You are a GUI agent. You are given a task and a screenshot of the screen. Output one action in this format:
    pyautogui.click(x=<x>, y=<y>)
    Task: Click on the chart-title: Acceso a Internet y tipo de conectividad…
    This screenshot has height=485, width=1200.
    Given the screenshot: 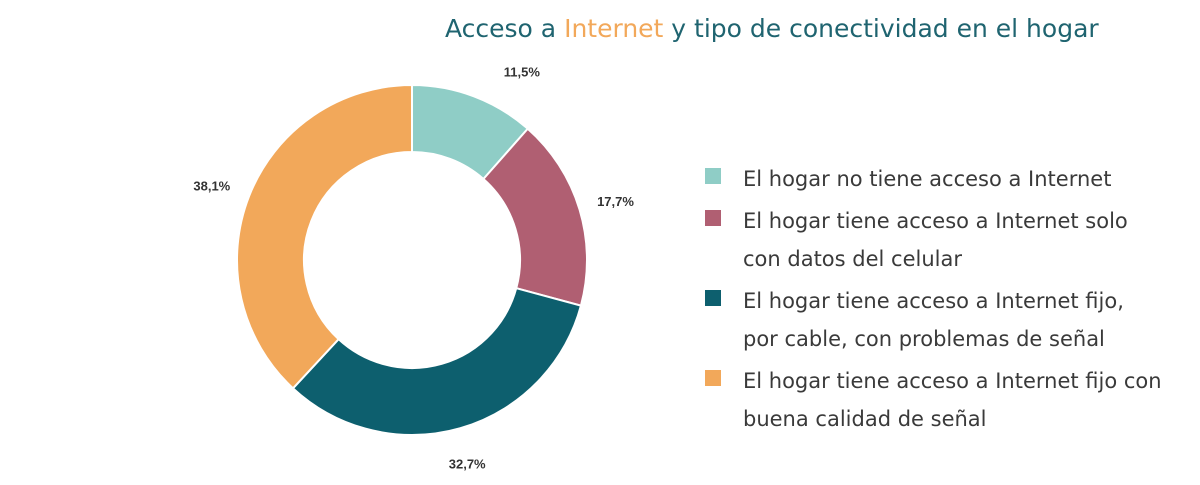 What is the action you would take?
    pyautogui.click(x=772, y=28)
    